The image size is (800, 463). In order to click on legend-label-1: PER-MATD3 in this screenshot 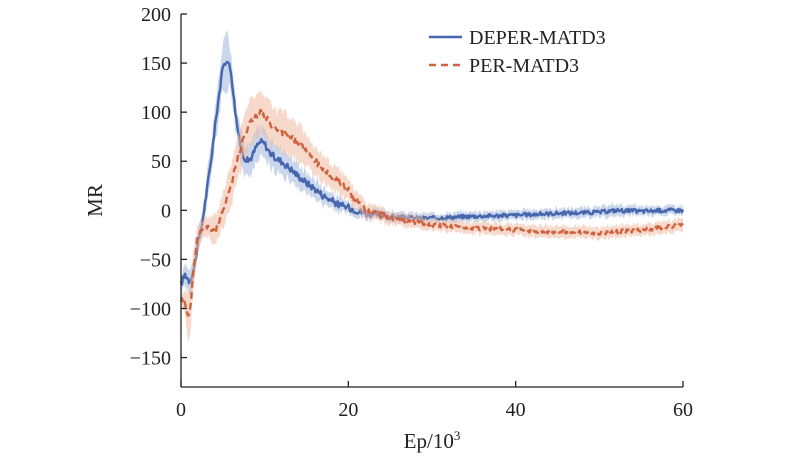, I will do `click(524, 66)`.